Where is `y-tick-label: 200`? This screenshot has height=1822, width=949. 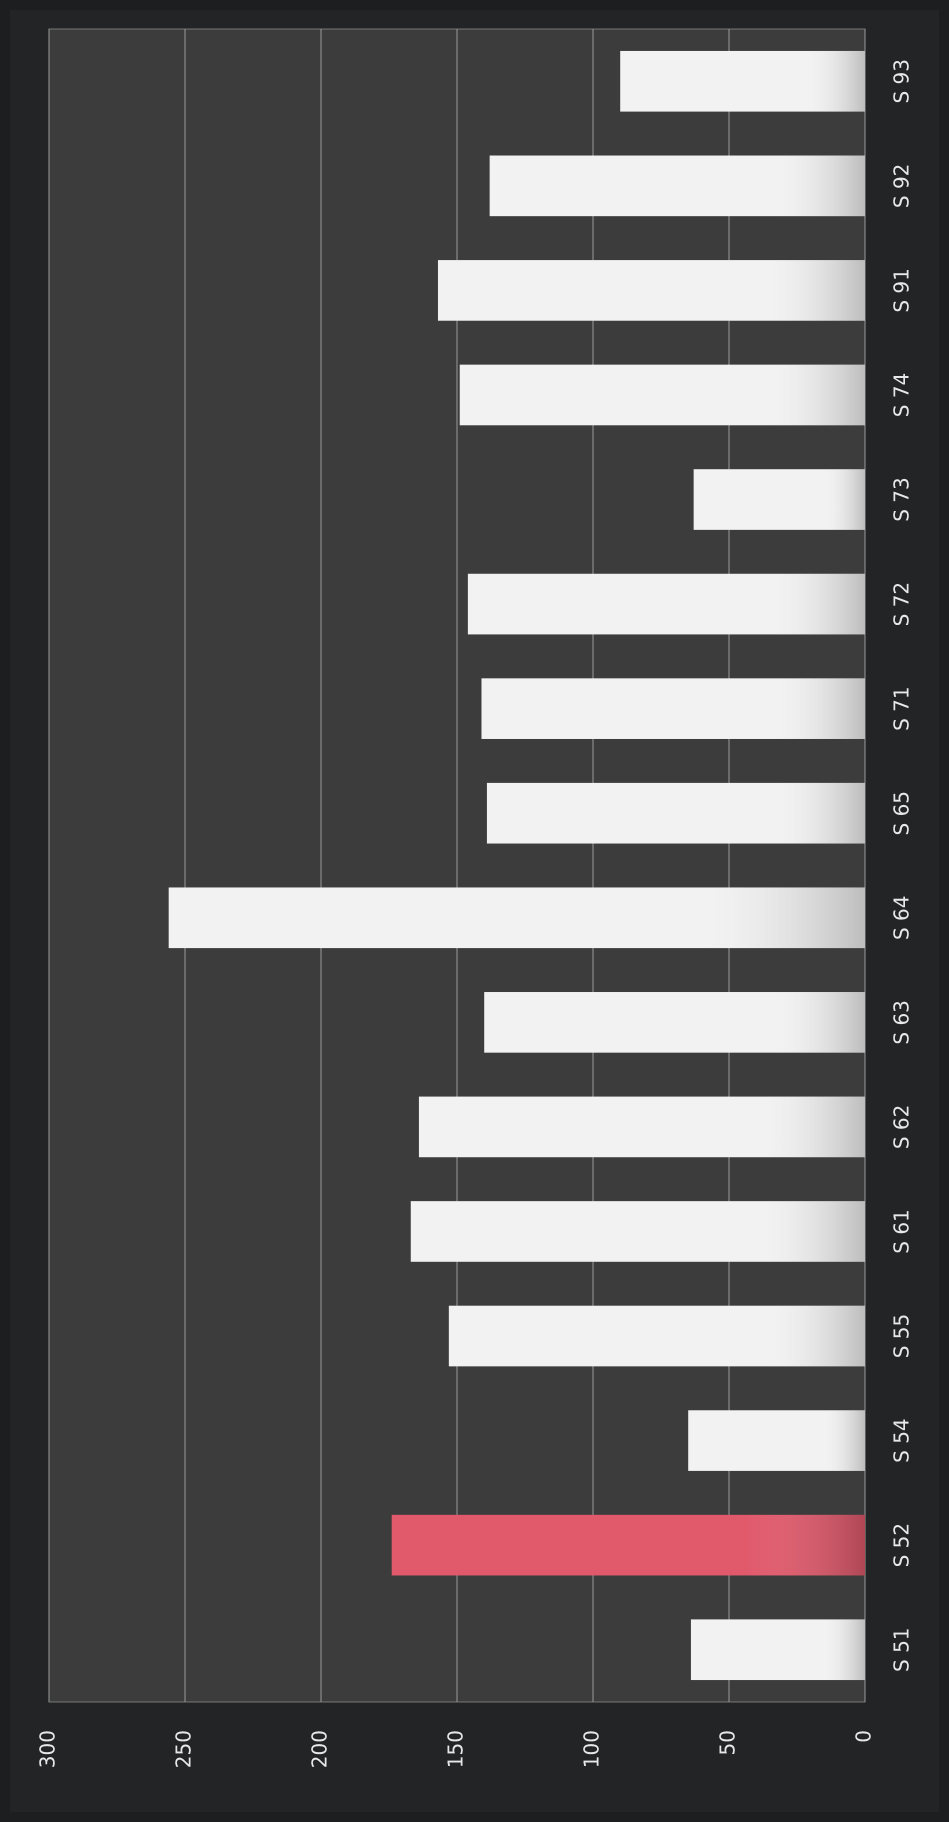 y-tick-label: 200 is located at coordinates (320, 1749).